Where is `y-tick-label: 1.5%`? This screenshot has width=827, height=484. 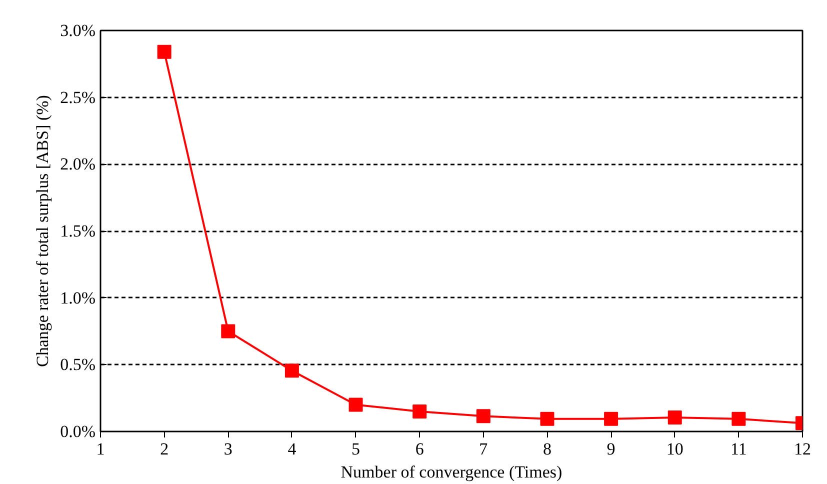 y-tick-label: 1.5% is located at coordinates (78, 231).